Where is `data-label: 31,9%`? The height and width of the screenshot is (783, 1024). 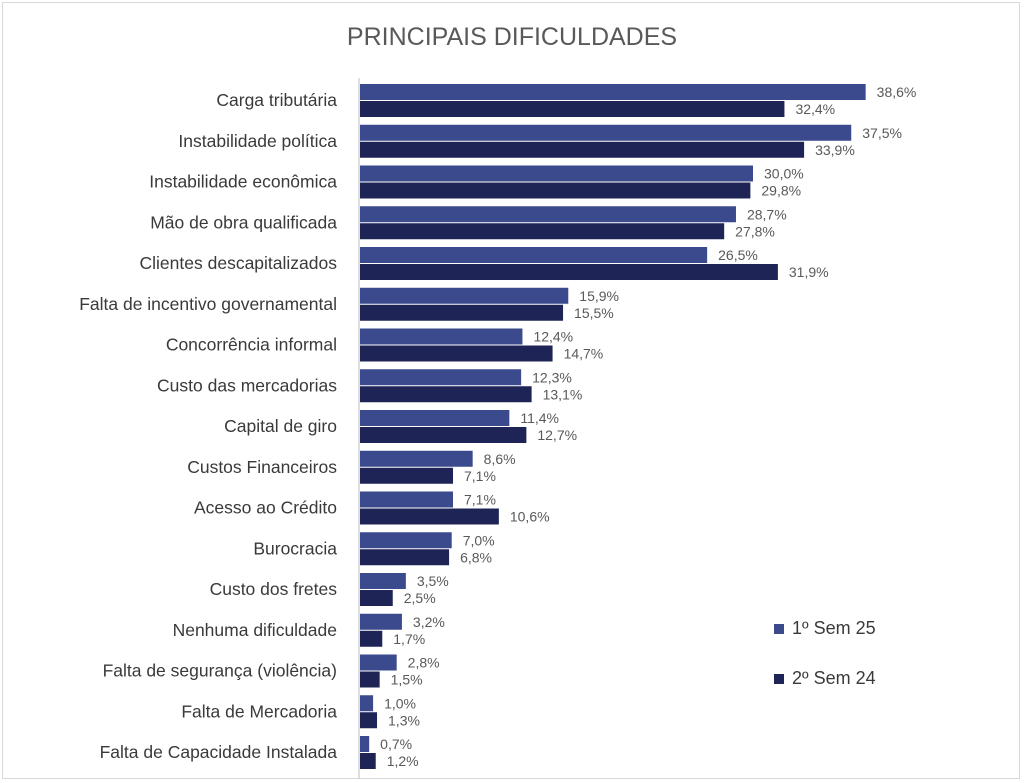
data-label: 31,9% is located at coordinates (809, 272).